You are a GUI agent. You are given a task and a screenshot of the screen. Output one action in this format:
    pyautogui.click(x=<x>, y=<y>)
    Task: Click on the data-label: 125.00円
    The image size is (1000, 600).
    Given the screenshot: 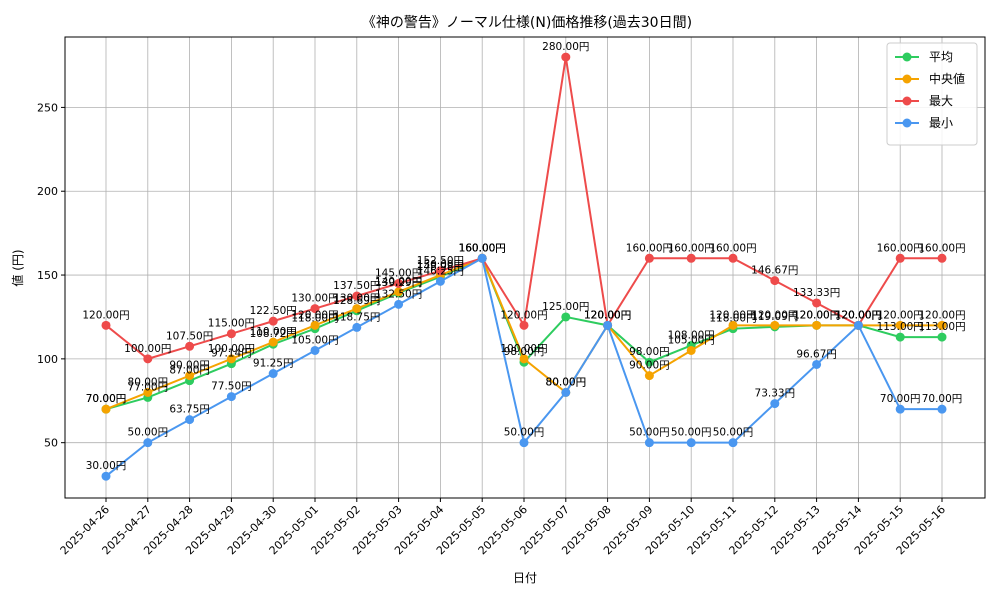 What is the action you would take?
    pyautogui.click(x=565, y=307)
    